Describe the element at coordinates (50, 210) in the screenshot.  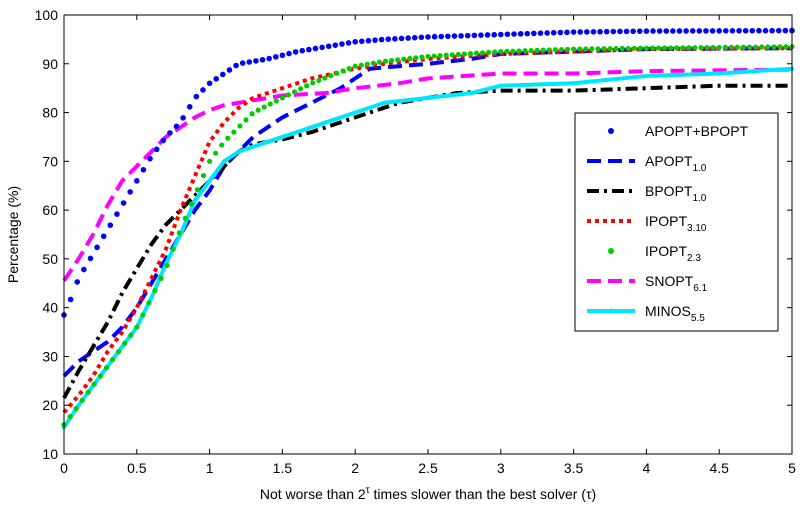
I see `y-tick-label: 60` at that location.